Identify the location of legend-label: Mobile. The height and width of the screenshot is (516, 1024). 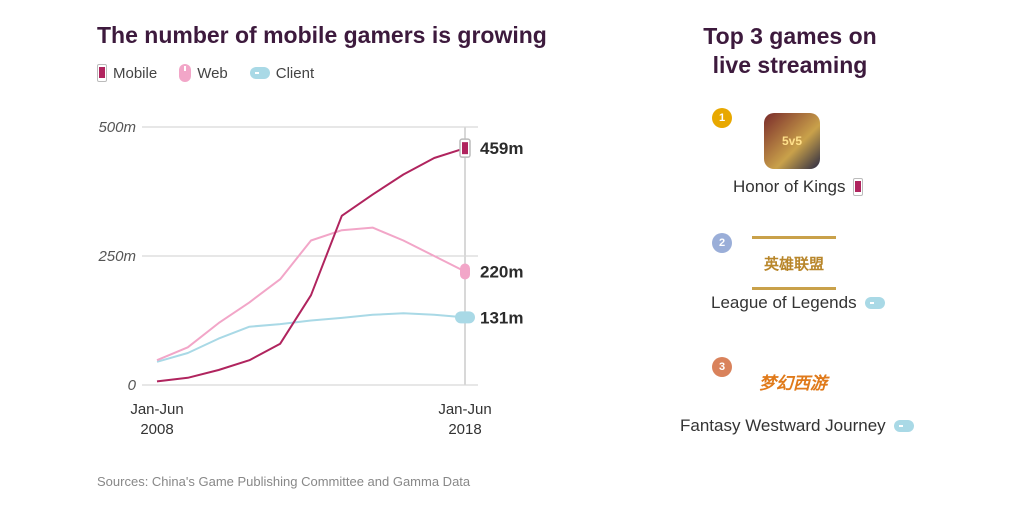
(135, 73).